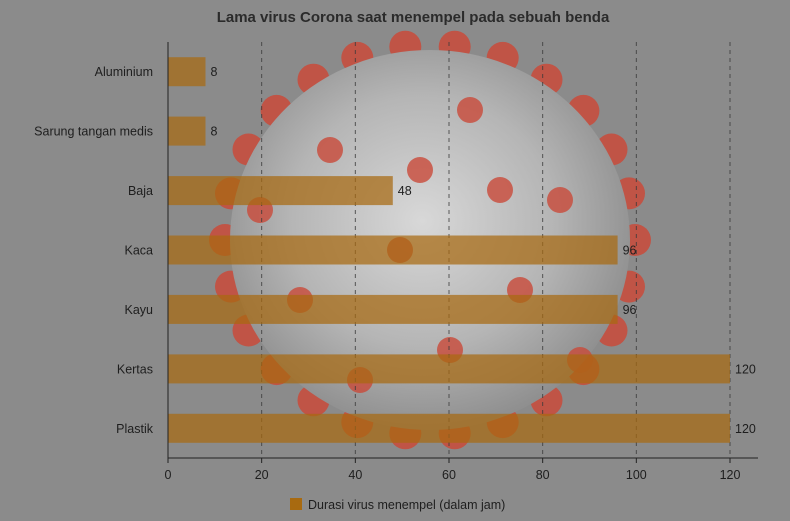  Describe the element at coordinates (93, 132) in the screenshot. I see `category-label: Sarung tangan medis` at that location.